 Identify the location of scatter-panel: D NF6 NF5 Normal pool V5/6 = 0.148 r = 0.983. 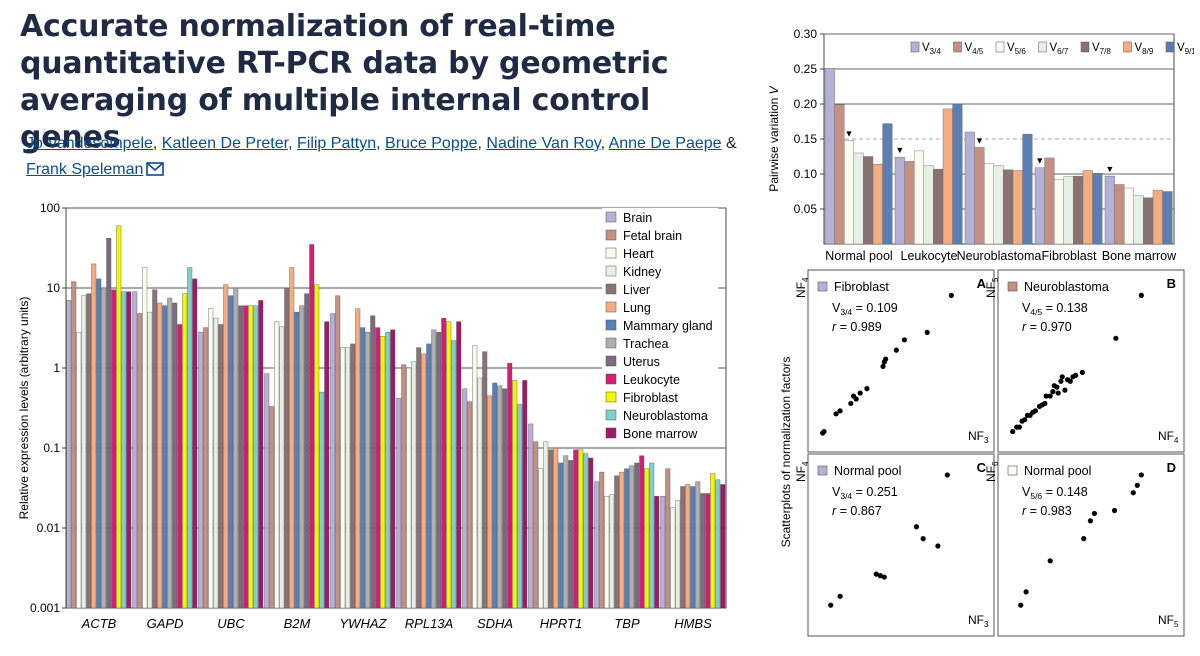
(1084, 545).